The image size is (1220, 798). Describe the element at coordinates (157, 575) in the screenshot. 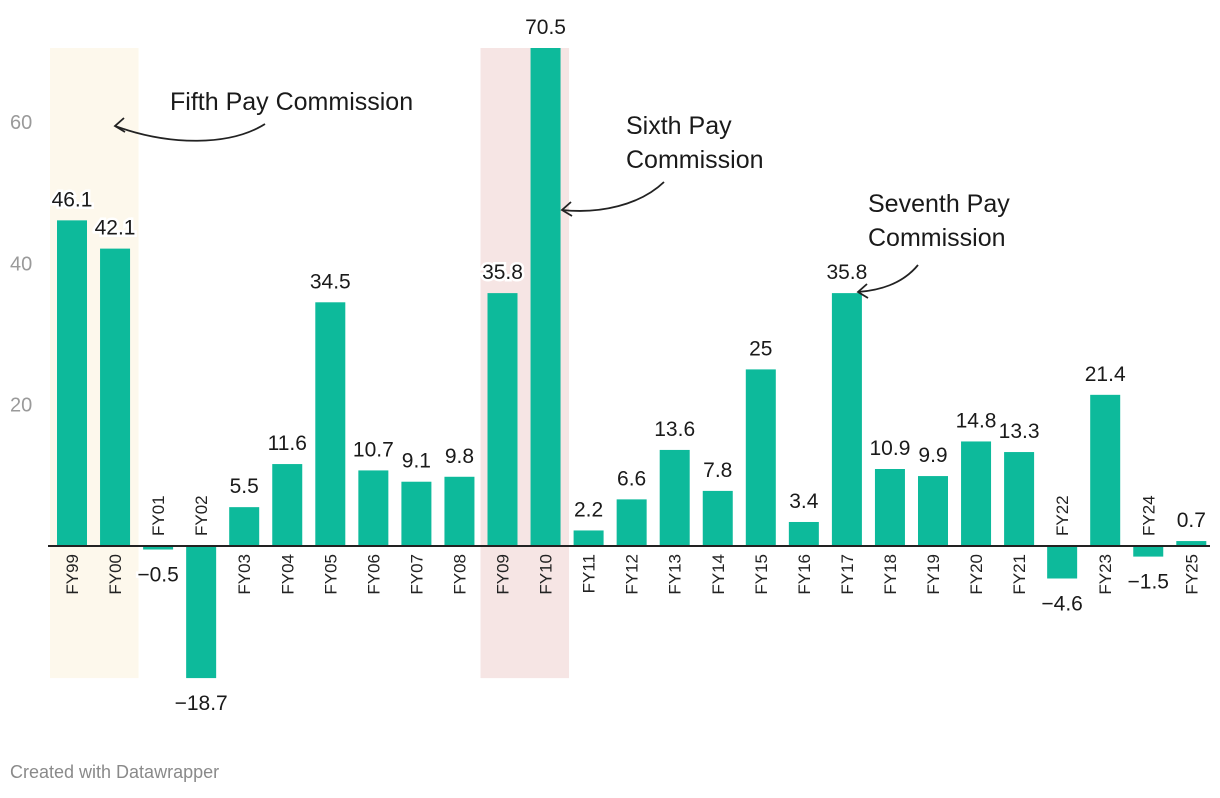

I see `value-label: −0.5` at that location.